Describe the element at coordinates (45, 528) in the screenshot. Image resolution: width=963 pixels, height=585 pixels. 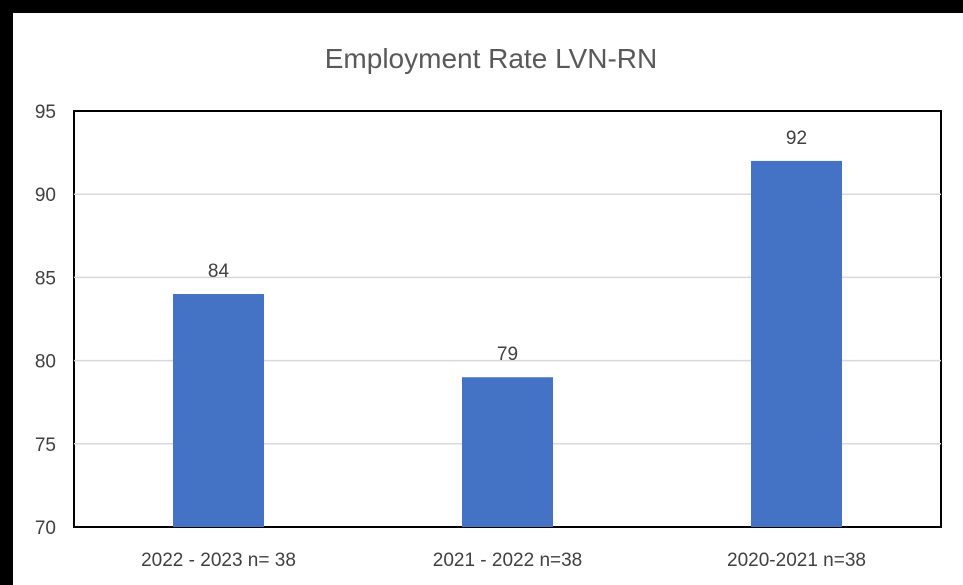
I see `y-tick-label: 70` at that location.